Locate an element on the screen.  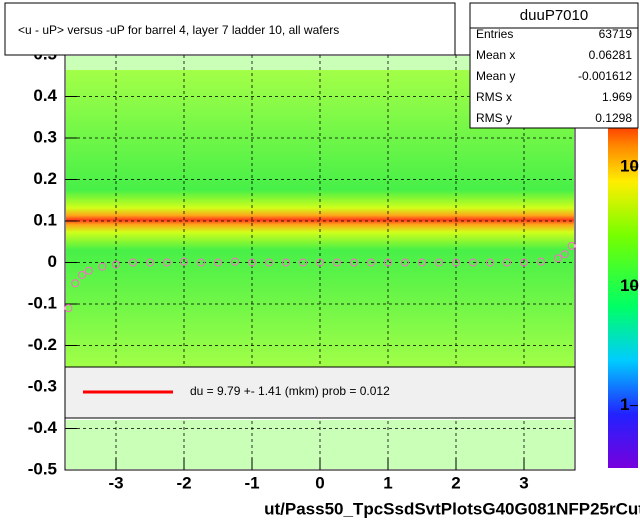
stats-box is located at coordinates (554, 65).